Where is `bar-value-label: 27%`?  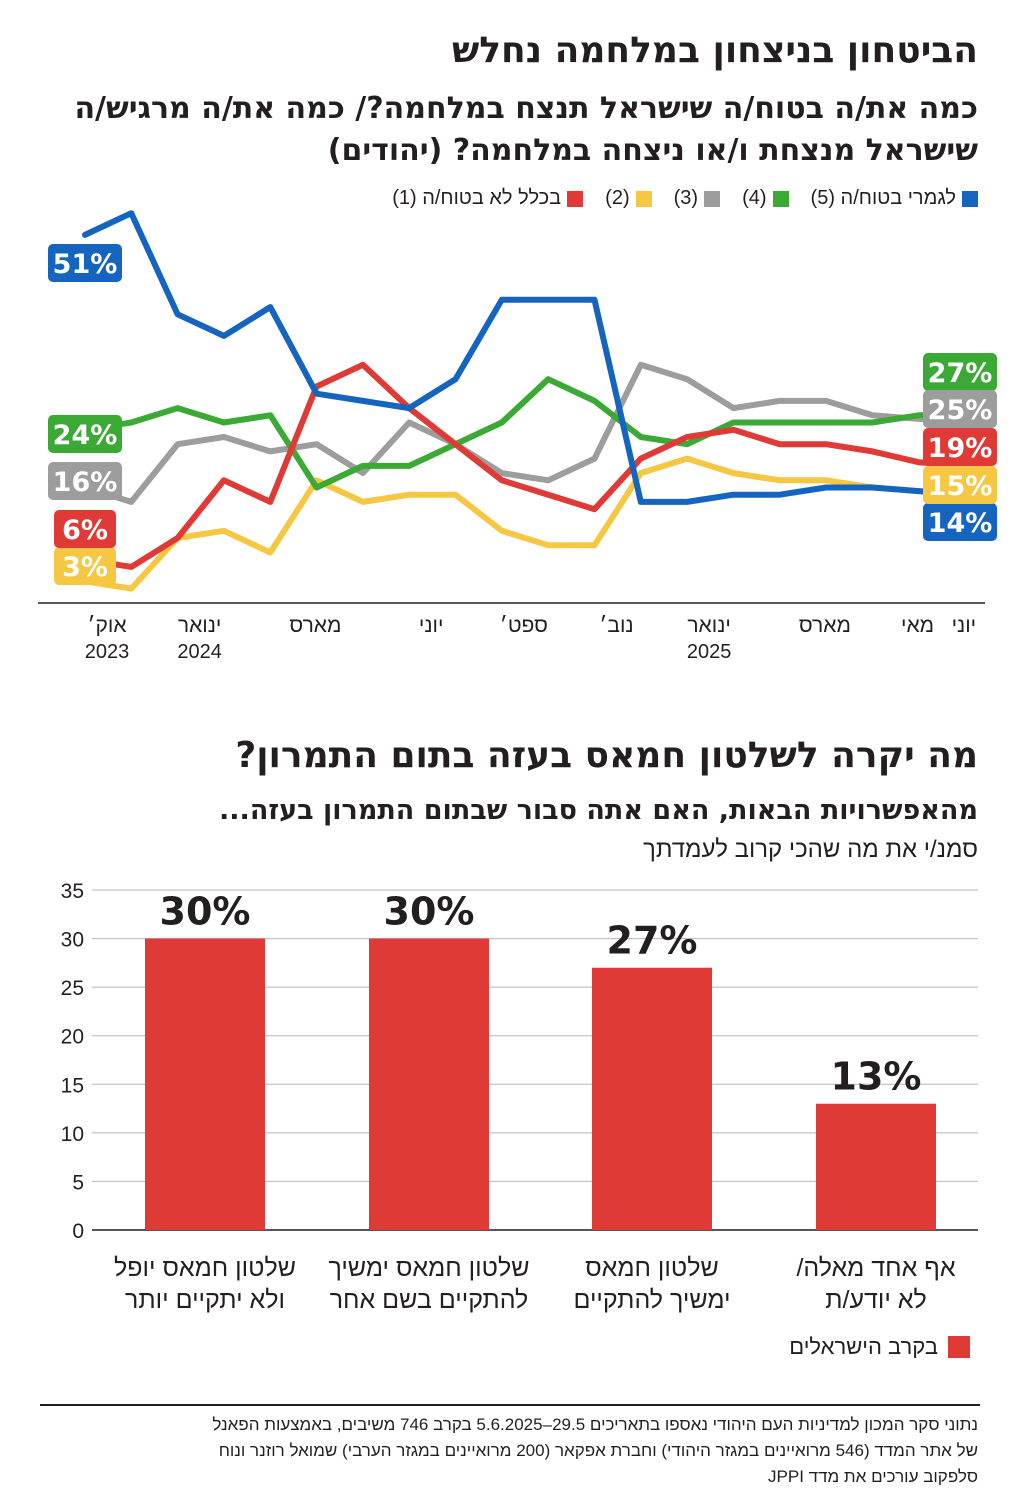 bar-value-label: 27% is located at coordinates (652, 941).